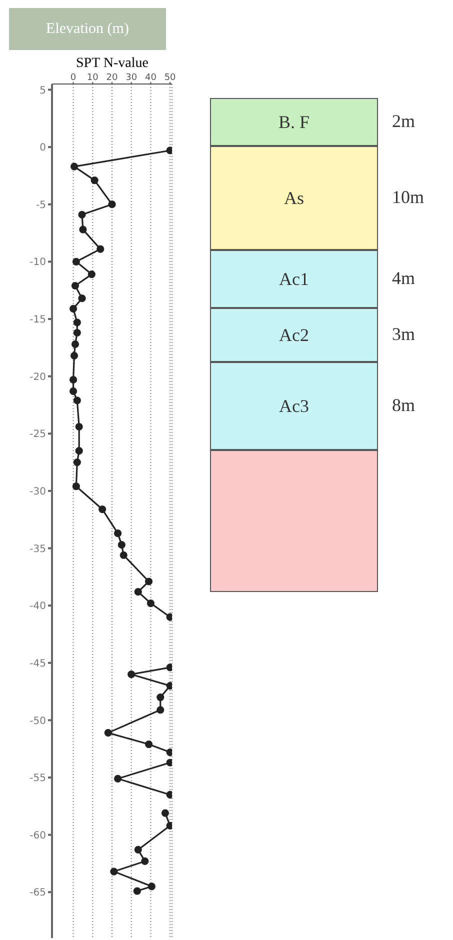 This screenshot has width=453, height=940. What do you see at coordinates (38, 606) in the screenshot?
I see `y-tick-label: -40` at bounding box center [38, 606].